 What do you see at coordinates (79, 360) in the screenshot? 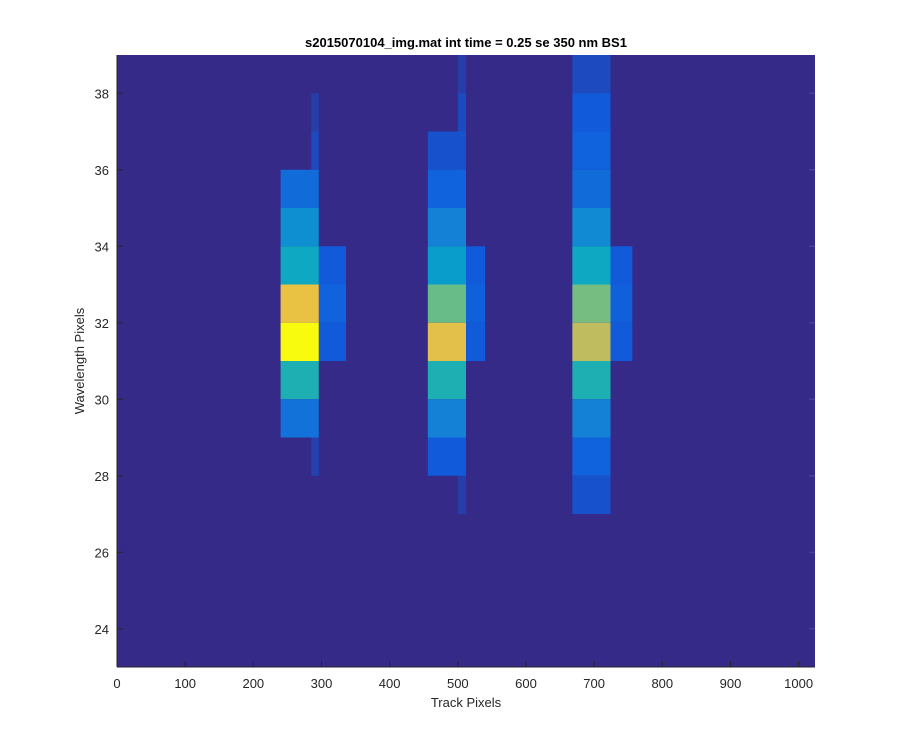
I see `y-axis-label: Wavelength Pixels` at bounding box center [79, 360].